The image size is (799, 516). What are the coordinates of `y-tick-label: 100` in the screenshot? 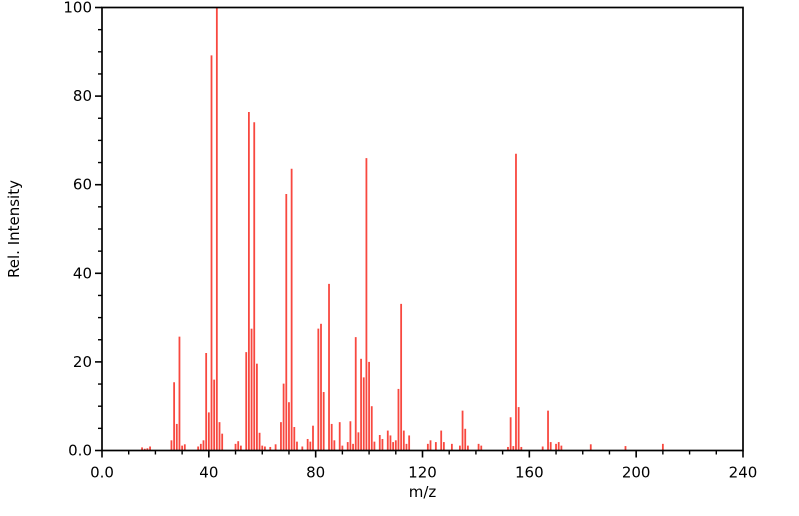 It's located at (77, 8).